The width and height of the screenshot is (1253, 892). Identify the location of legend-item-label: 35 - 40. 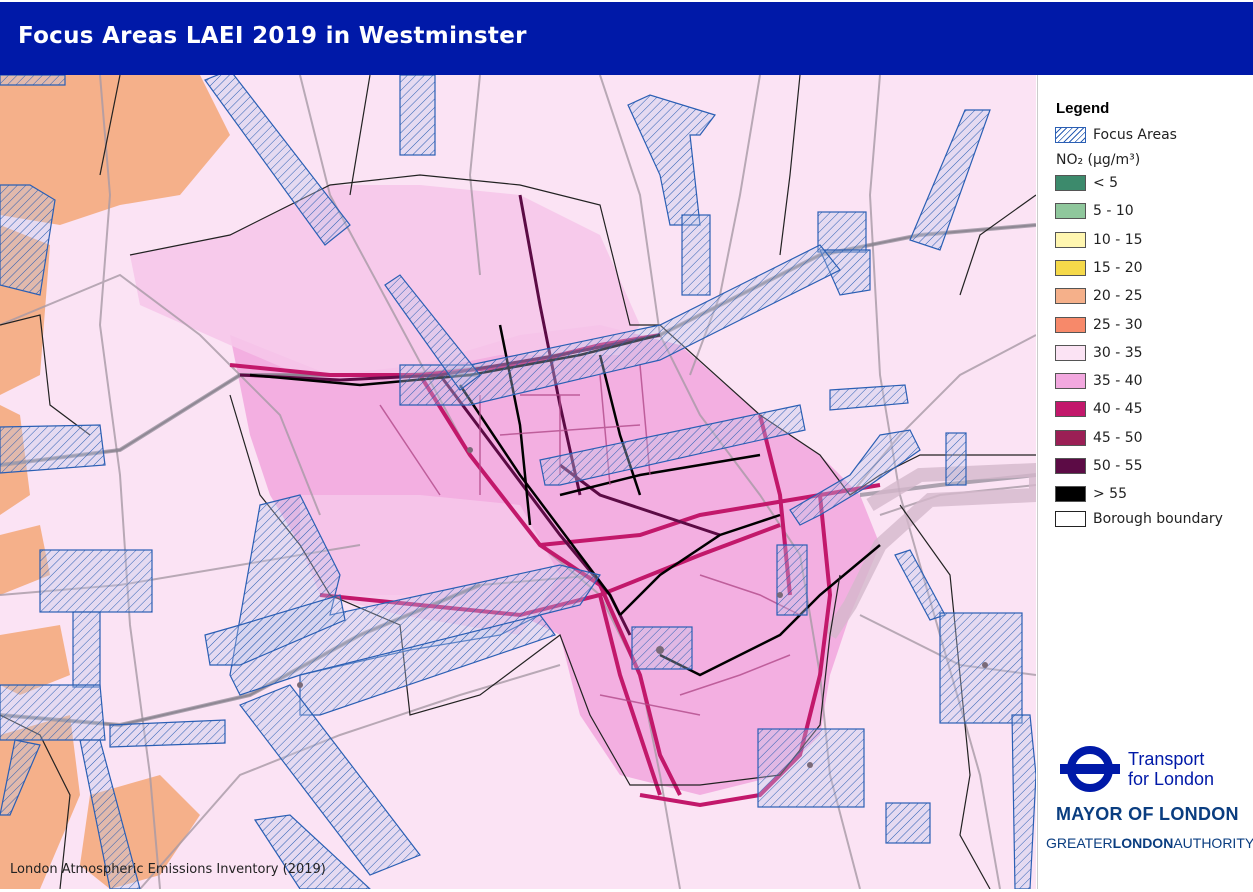
(1118, 381).